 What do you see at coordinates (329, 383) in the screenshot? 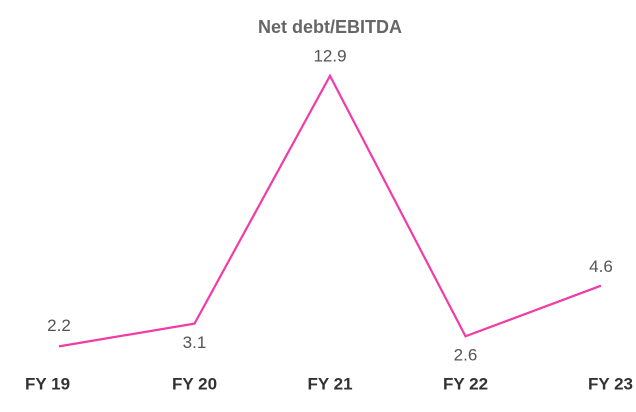
I see `x-tick-label: FY 21` at bounding box center [329, 383].